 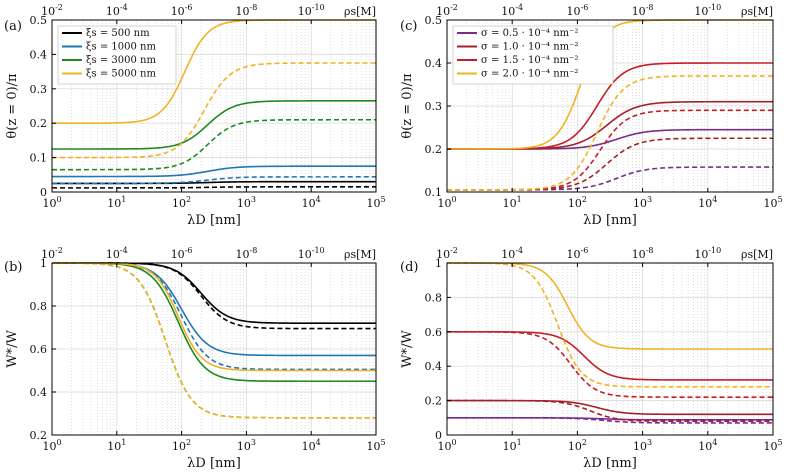 I want to click on legend-label: σ = 2.0 · 10⁻⁴ nm⁻², so click(x=529, y=74).